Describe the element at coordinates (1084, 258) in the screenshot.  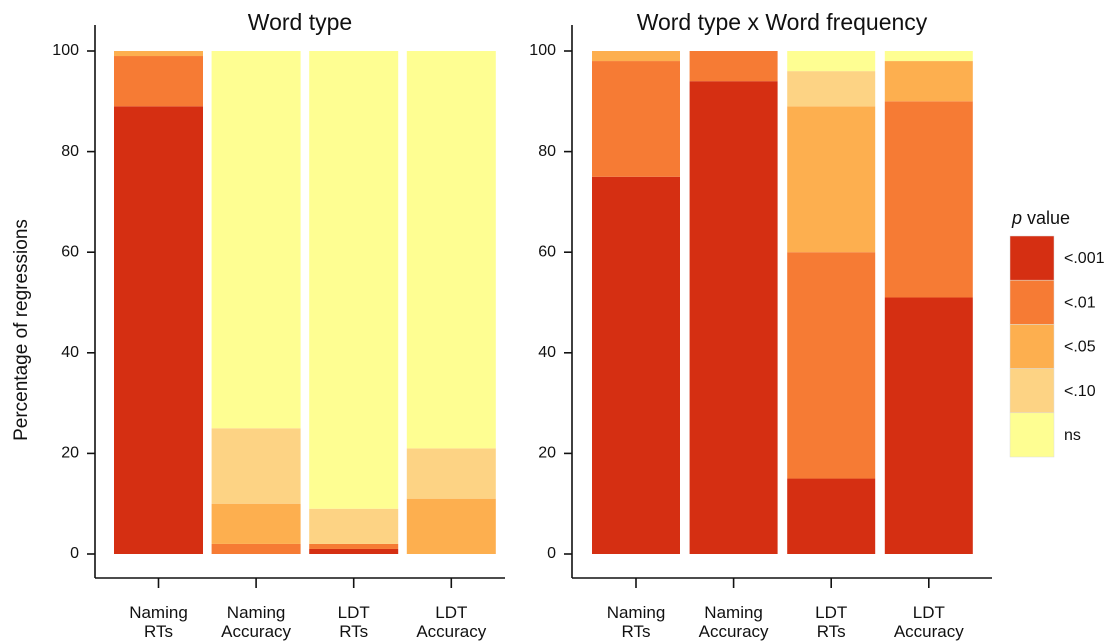
I see `legend-label: <.001` at that location.